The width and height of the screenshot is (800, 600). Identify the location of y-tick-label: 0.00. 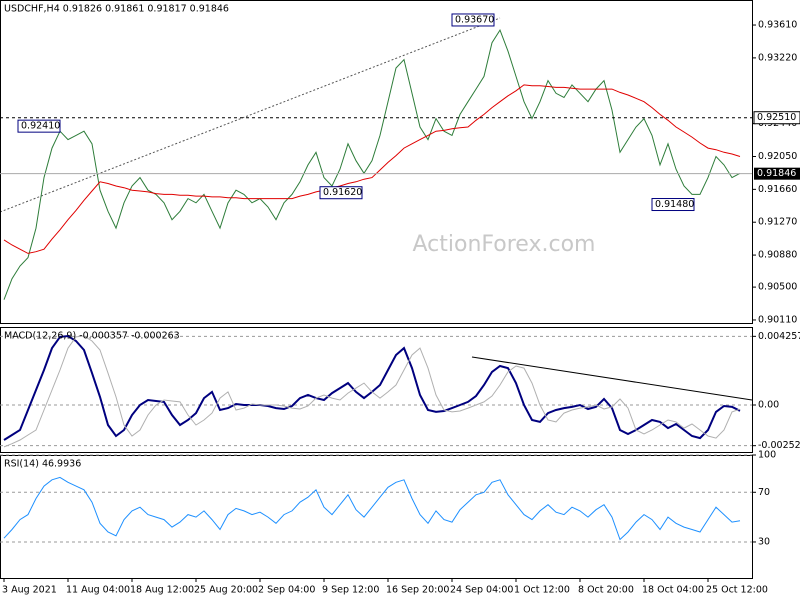
(768, 405).